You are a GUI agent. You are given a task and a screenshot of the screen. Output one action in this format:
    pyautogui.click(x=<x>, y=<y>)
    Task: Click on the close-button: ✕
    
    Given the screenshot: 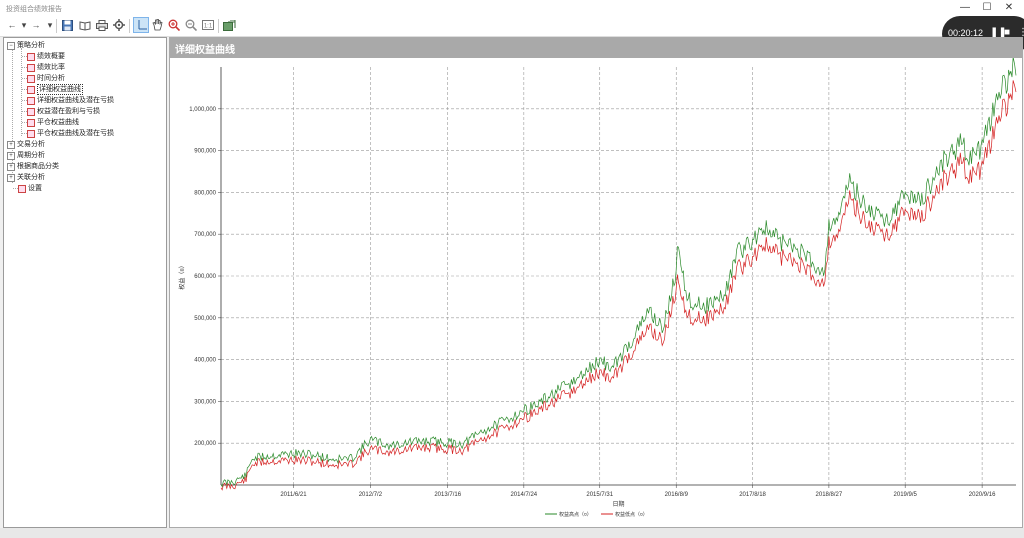 What is the action you would take?
    pyautogui.click(x=1009, y=7)
    